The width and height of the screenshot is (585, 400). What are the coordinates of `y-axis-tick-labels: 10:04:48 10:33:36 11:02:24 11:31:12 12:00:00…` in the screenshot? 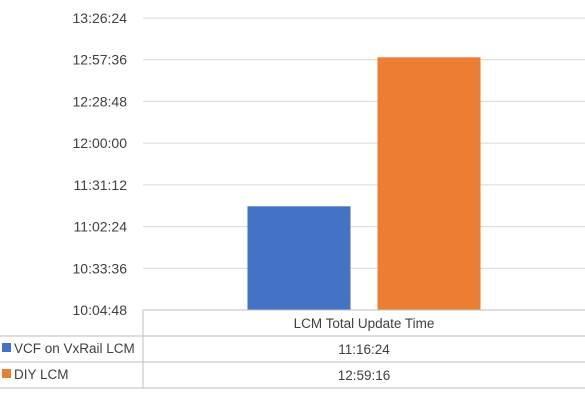 It's located at (100, 164).